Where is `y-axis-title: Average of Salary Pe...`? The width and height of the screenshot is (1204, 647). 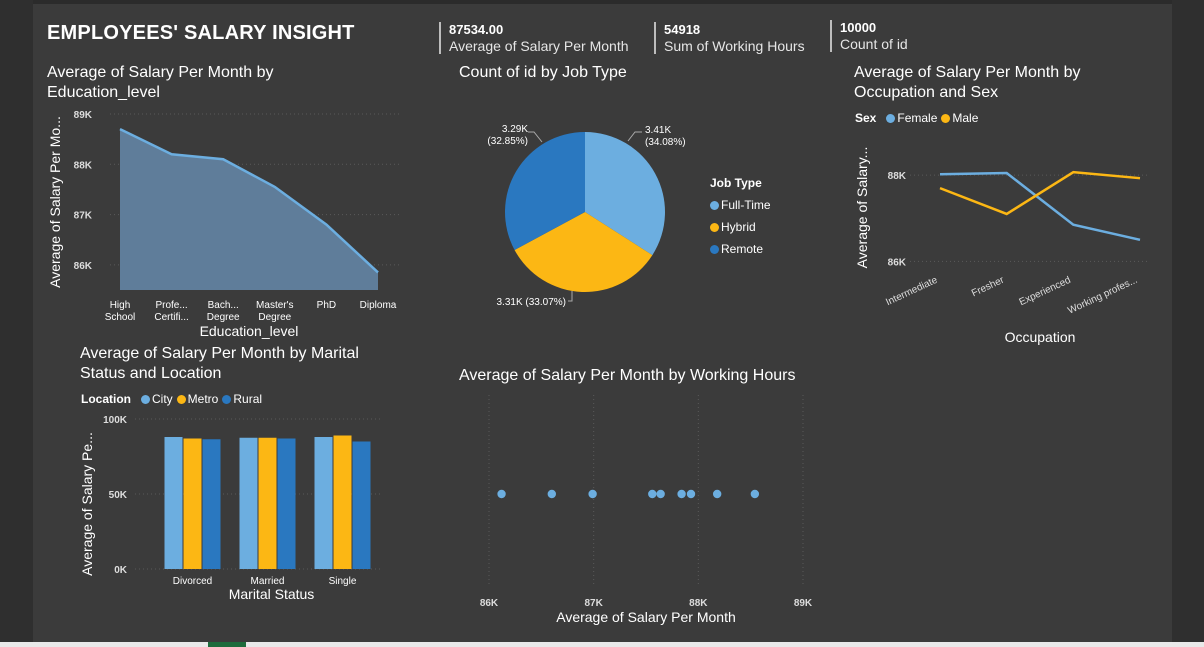
y-axis-title: Average of Salary Pe... is located at coordinates (87, 504).